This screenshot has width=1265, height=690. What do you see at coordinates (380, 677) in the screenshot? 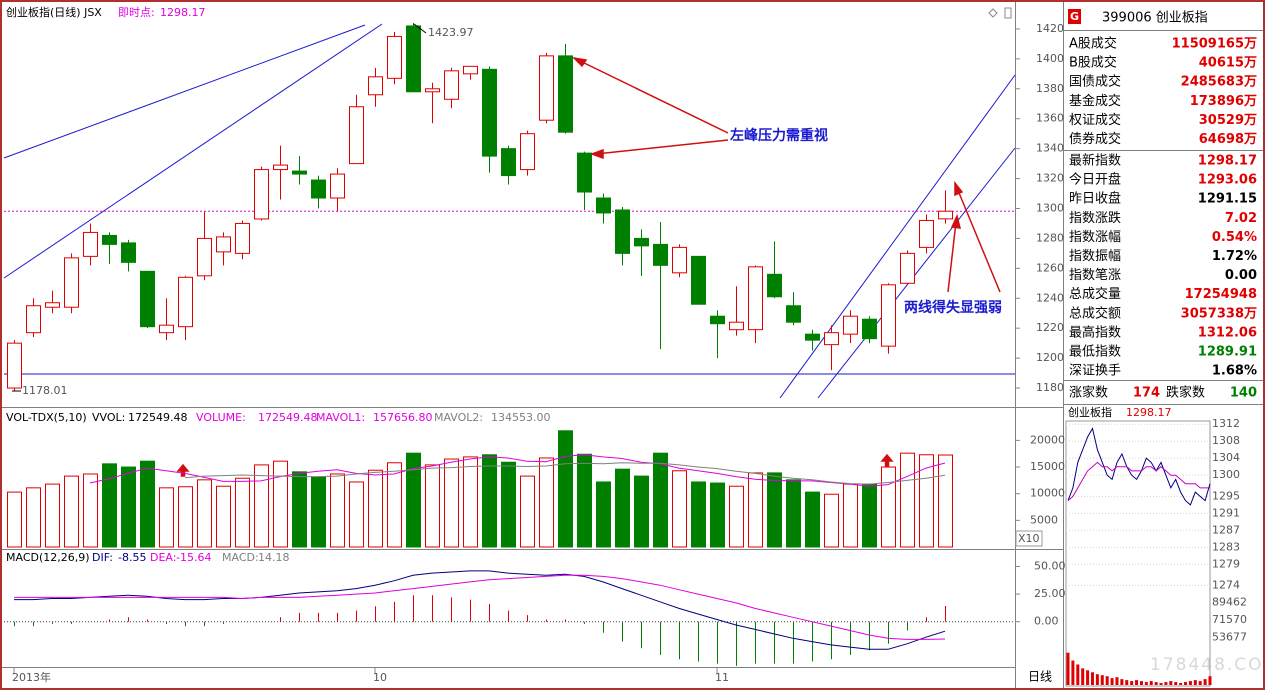
I see `x-tick-label: 10` at bounding box center [380, 677].